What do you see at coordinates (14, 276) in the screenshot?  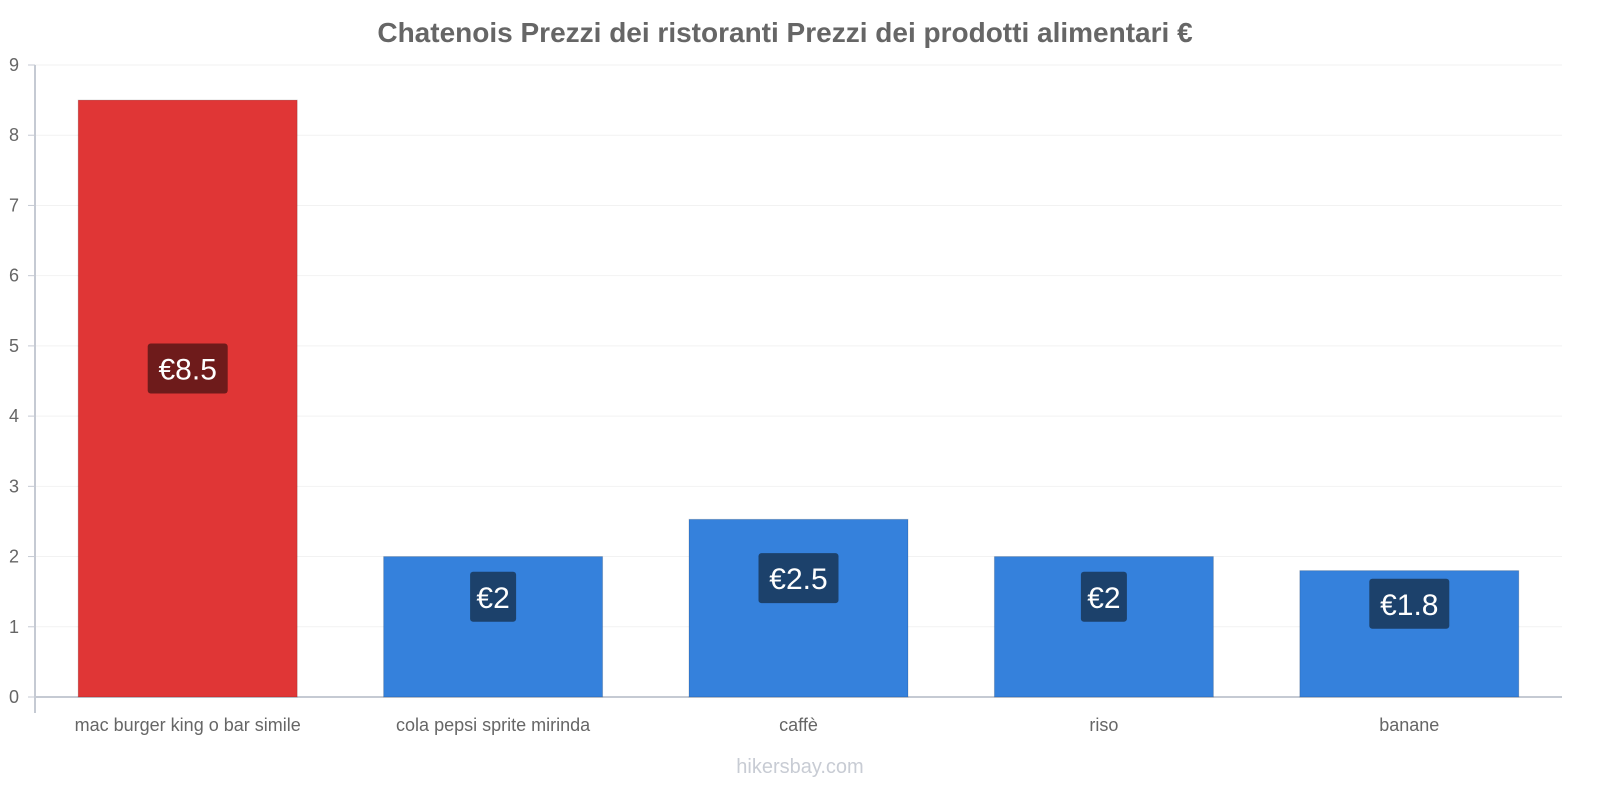 I see `y-tick-label: 6` at bounding box center [14, 276].